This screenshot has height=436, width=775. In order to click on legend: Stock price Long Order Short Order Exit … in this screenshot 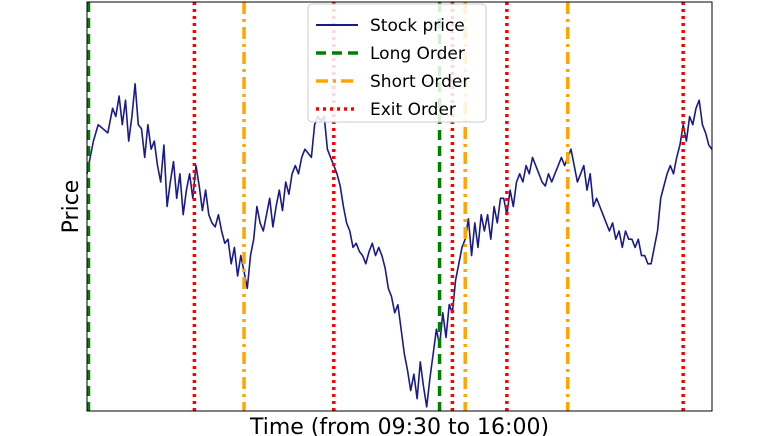, I will do `click(397, 63)`.